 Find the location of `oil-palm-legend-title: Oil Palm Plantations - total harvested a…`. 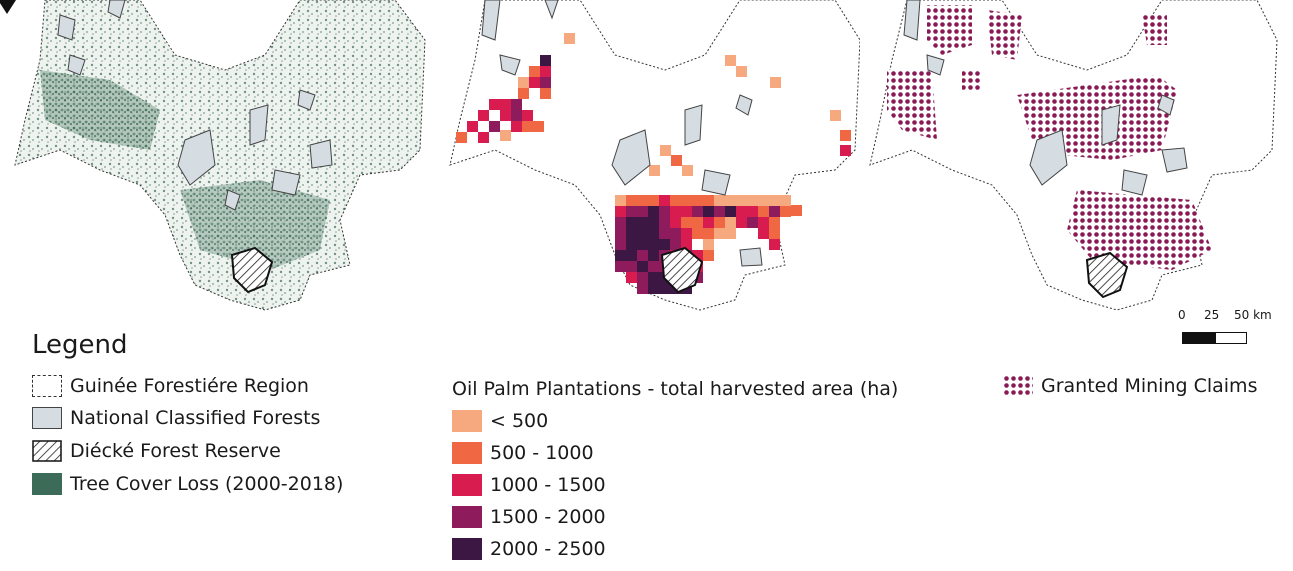

oil-palm-legend-title: Oil Palm Plantations - total harvested a… is located at coordinates (675, 389).